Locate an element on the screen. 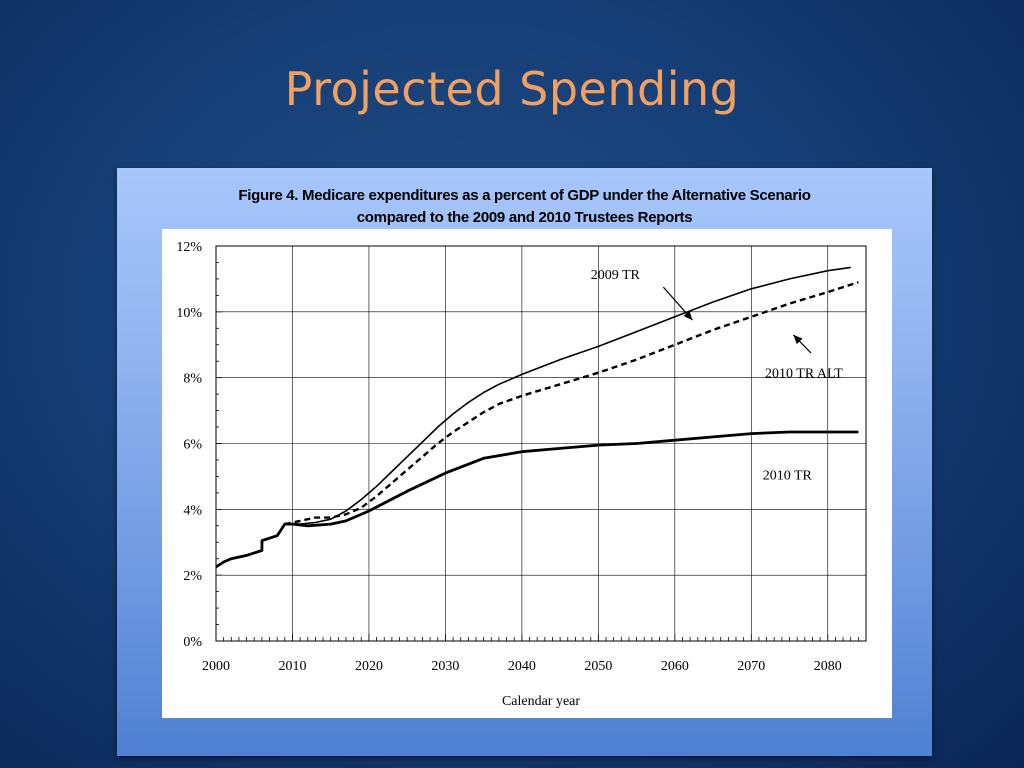 The width and height of the screenshot is (1024, 768). series-annotation-2: 2010 TR ALT is located at coordinates (804, 374).